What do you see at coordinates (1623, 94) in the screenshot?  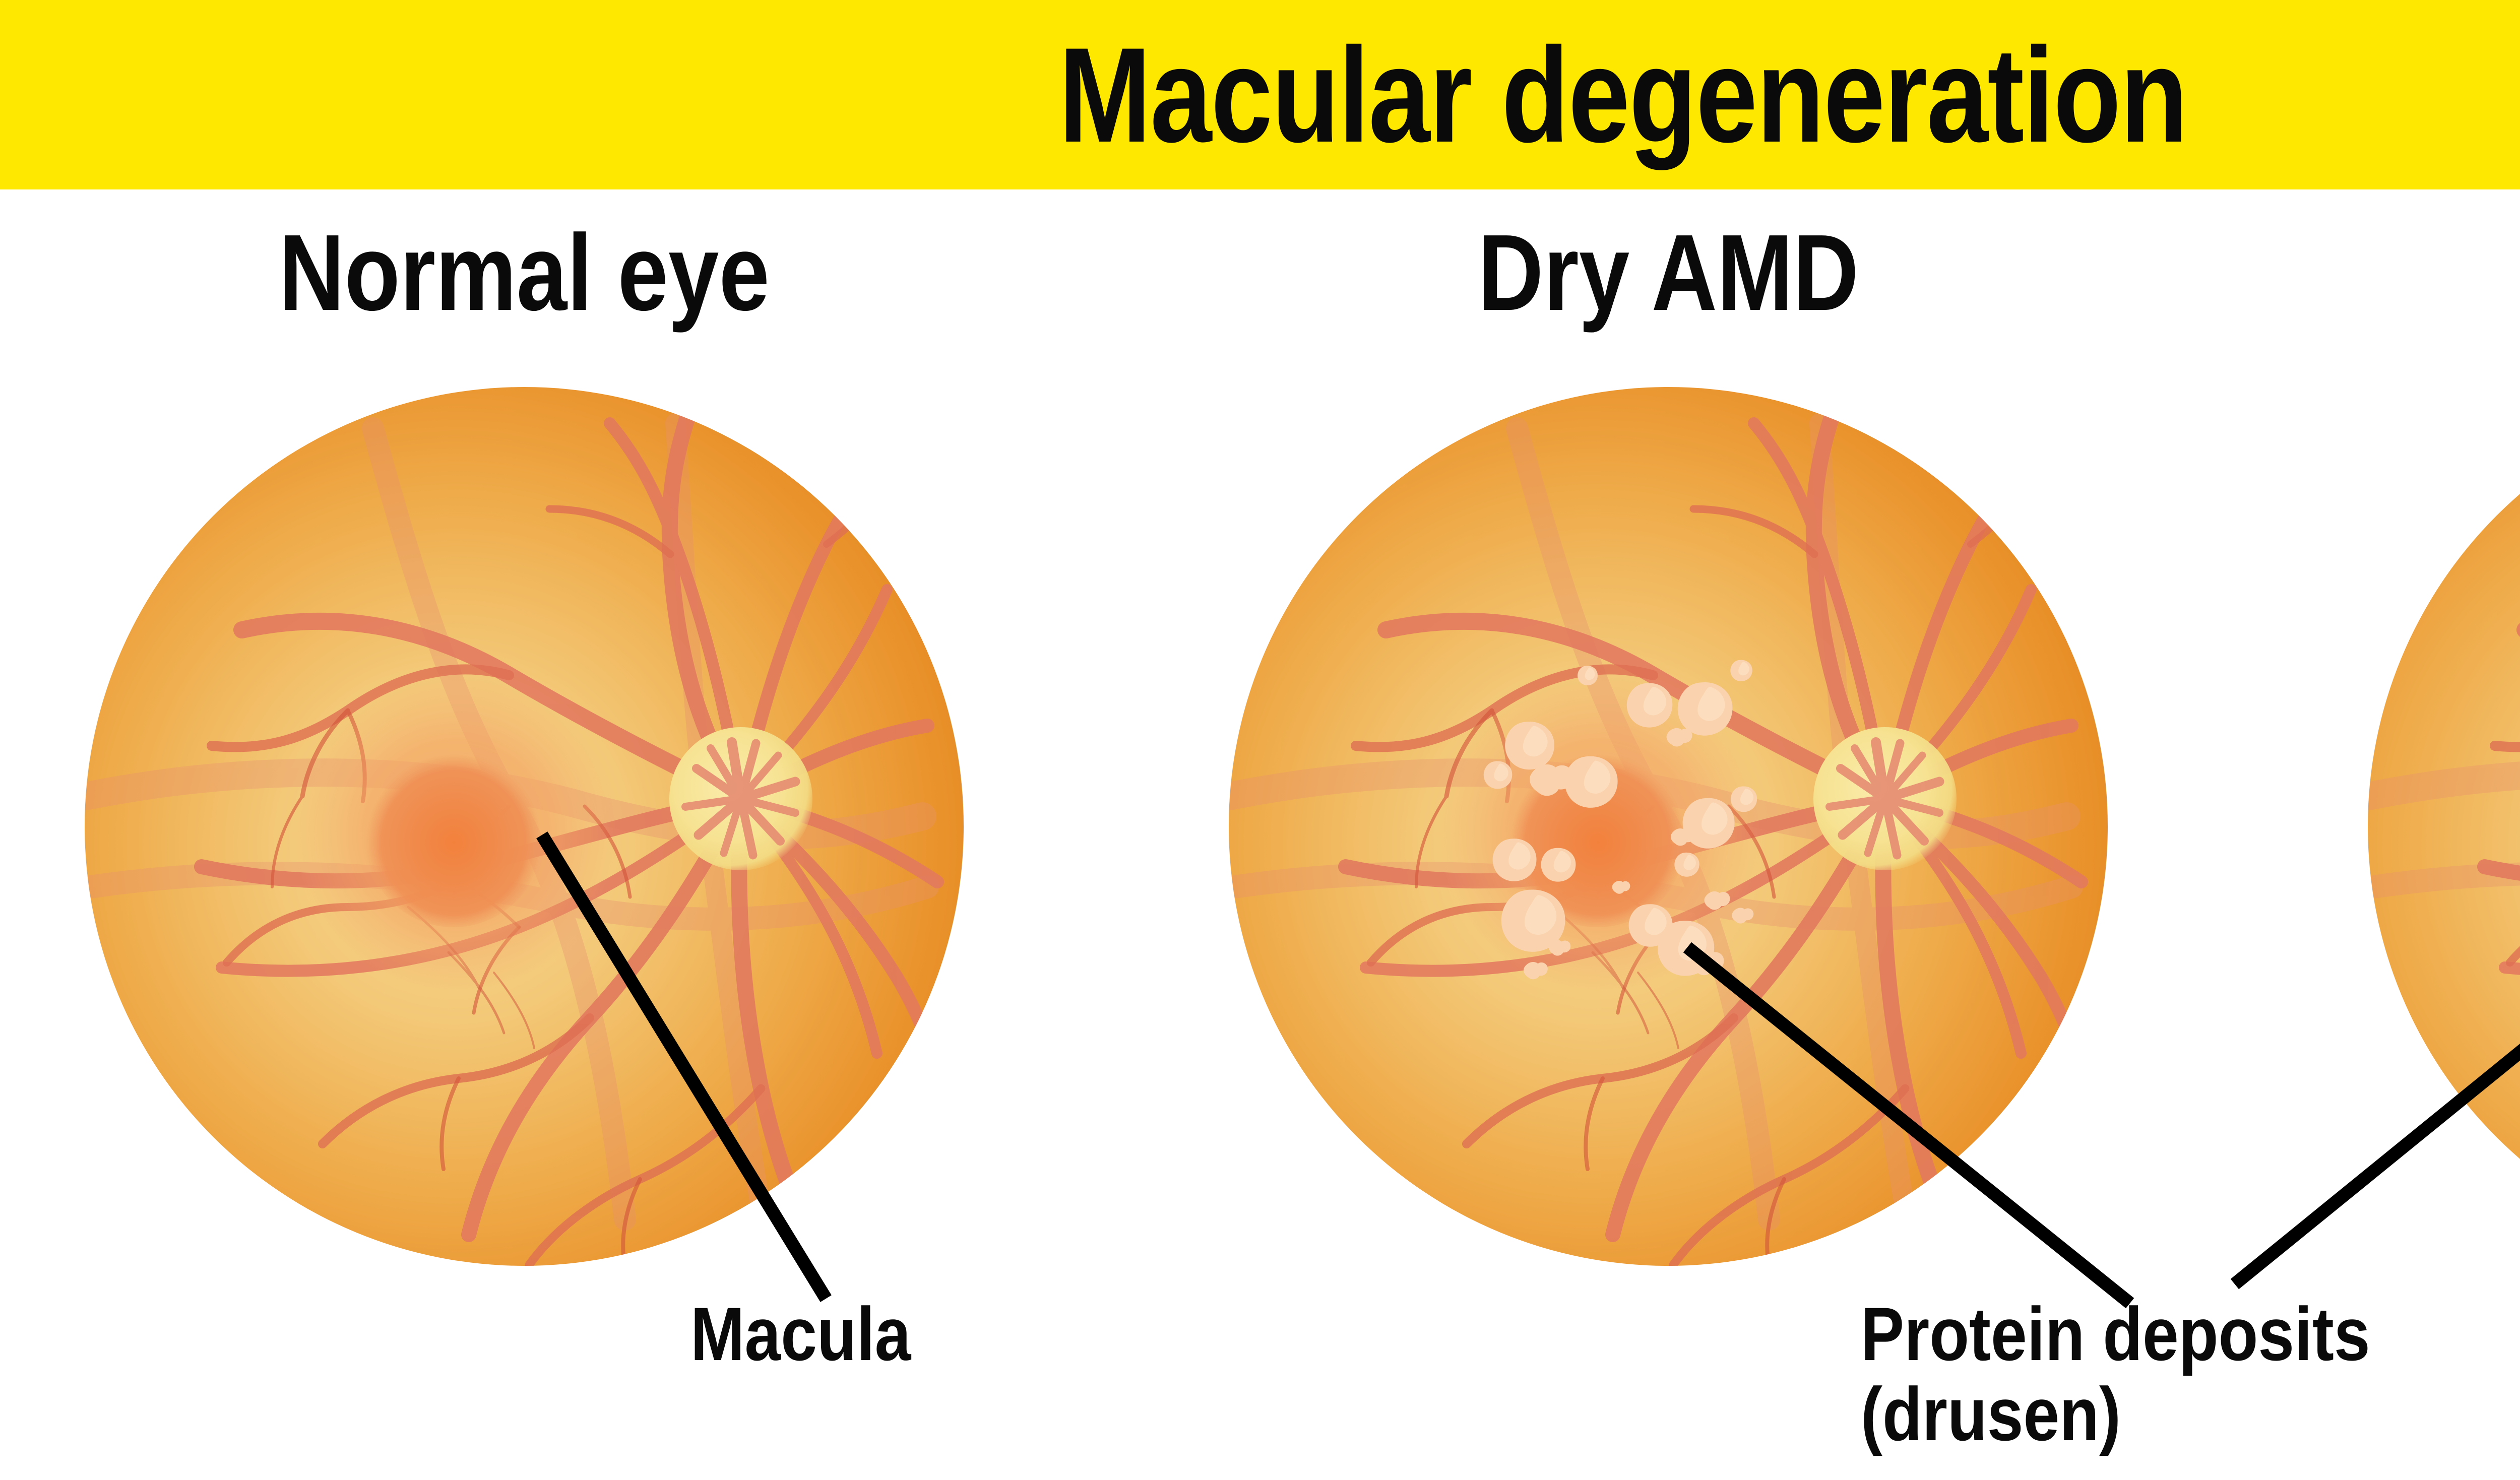 I see `page-title: Macular degeneration` at bounding box center [1623, 94].